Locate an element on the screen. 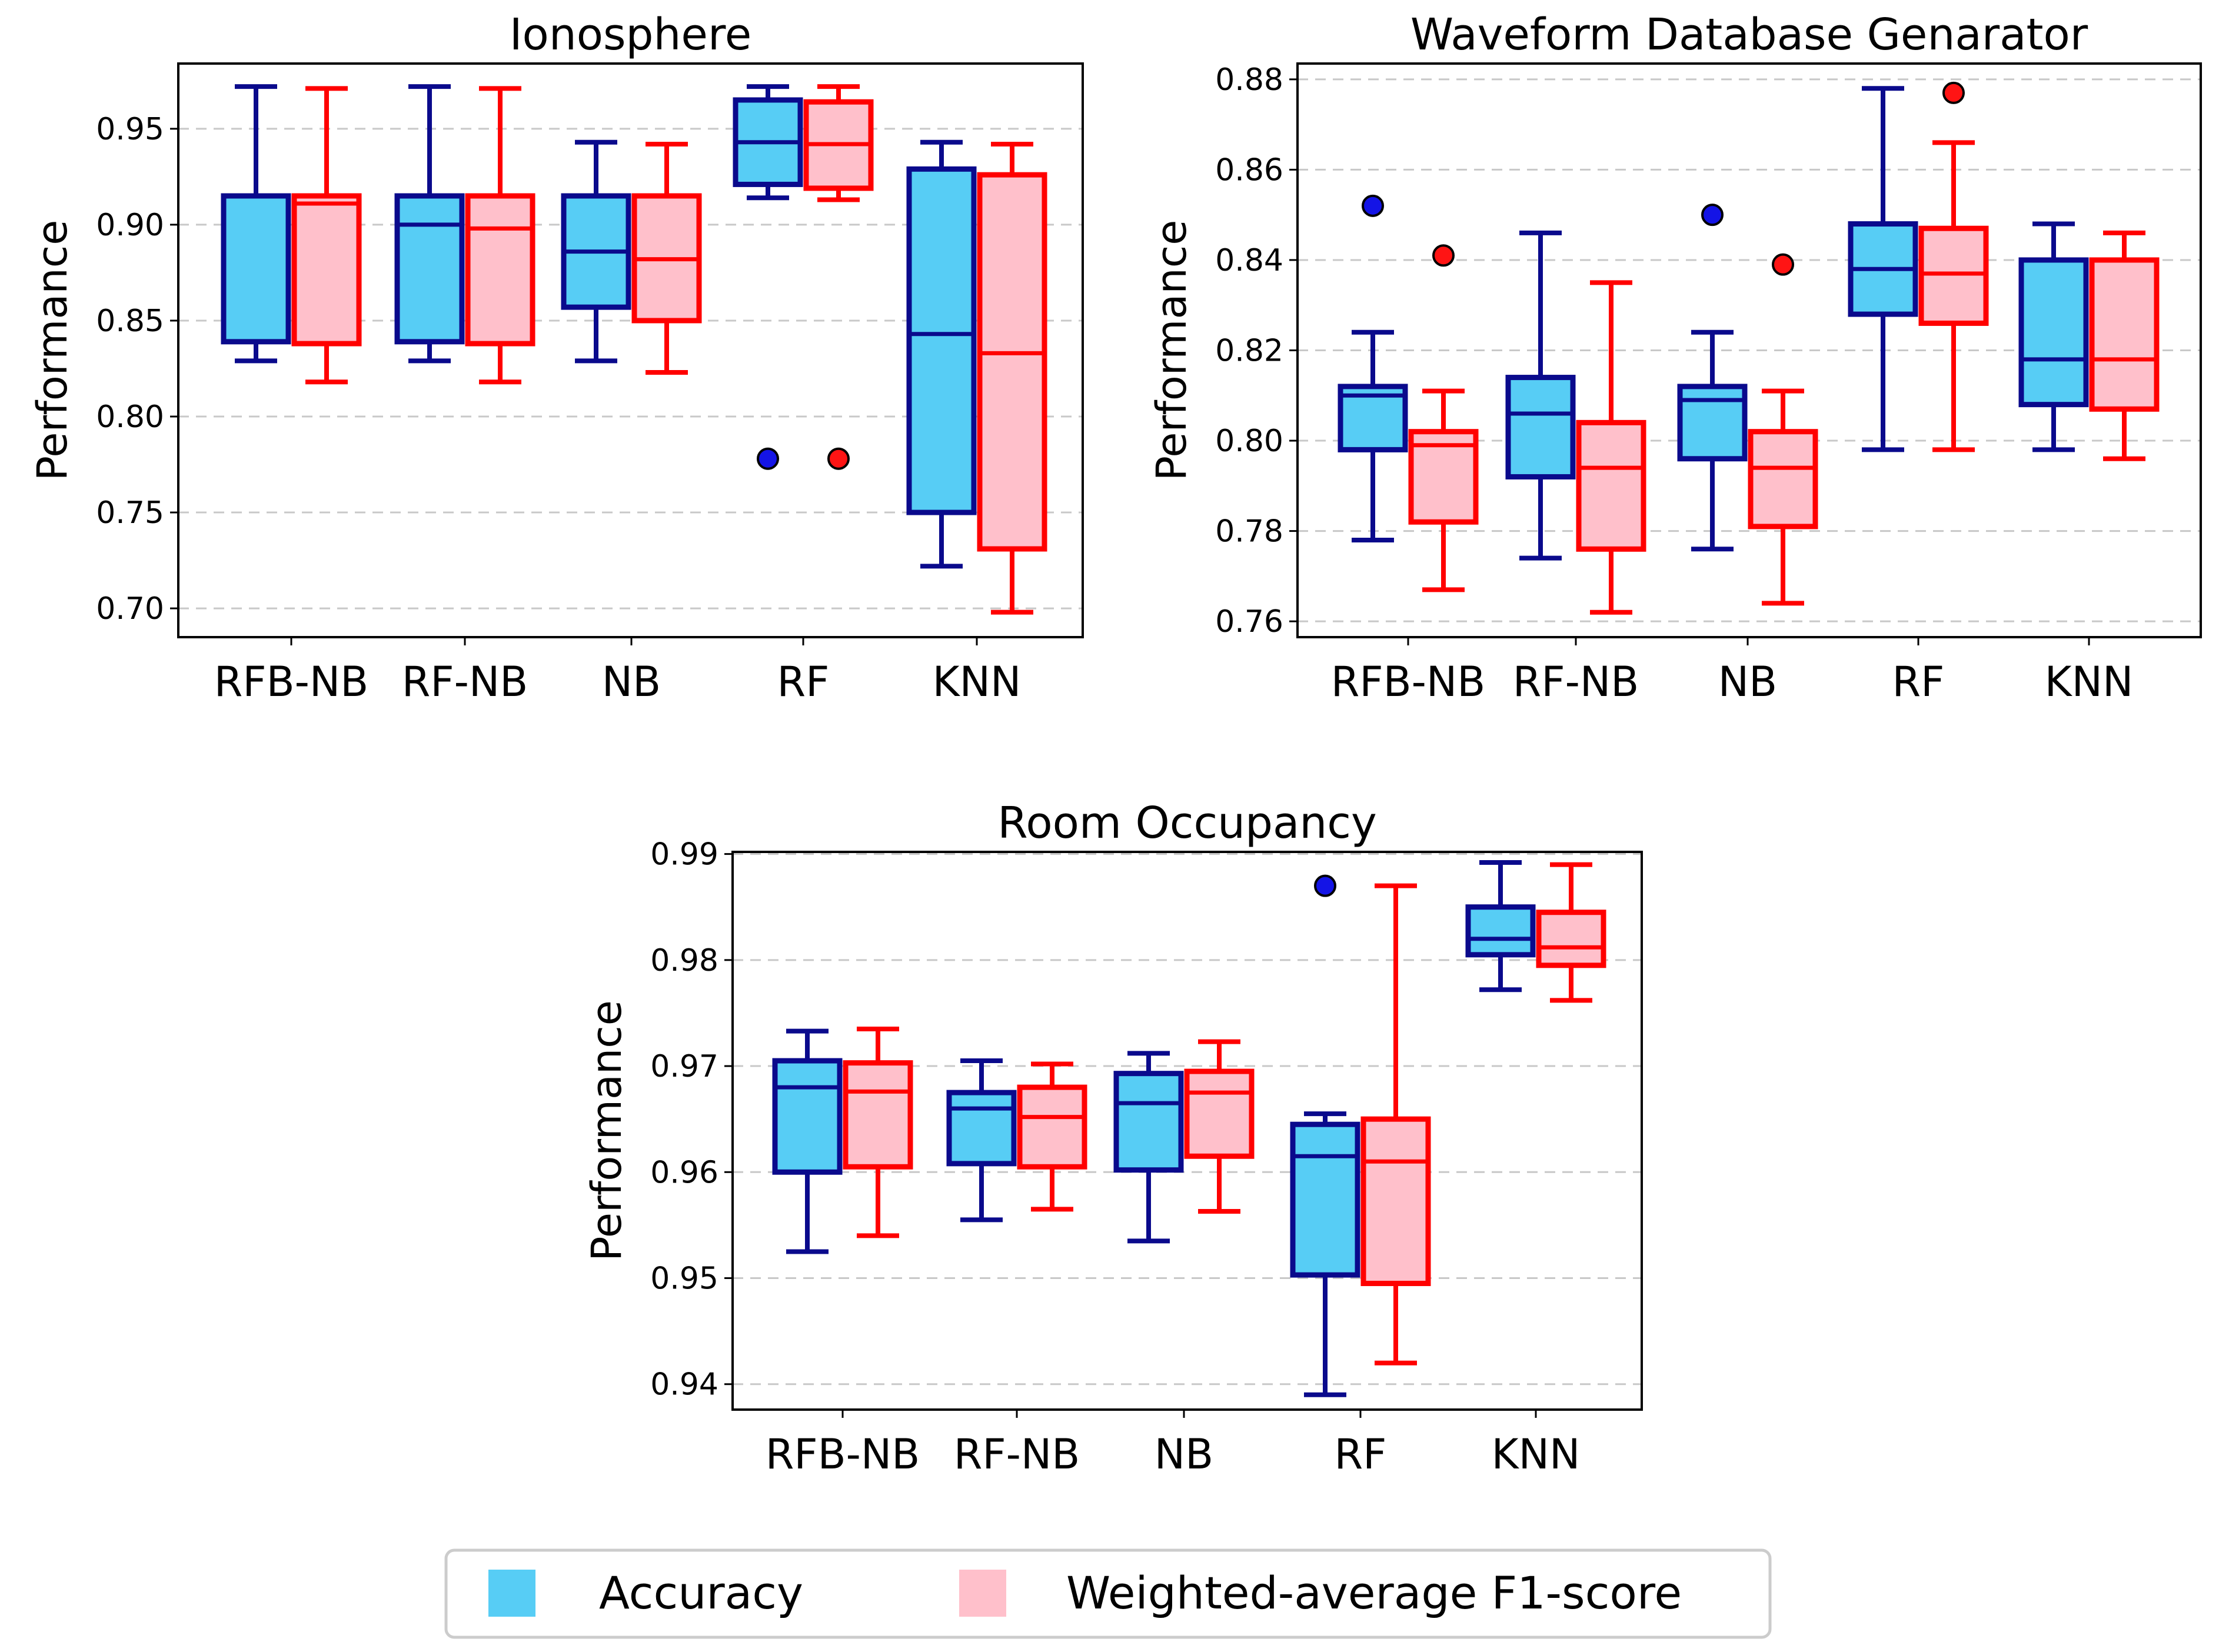  legend-label: Accuracy is located at coordinates (701, 1593).